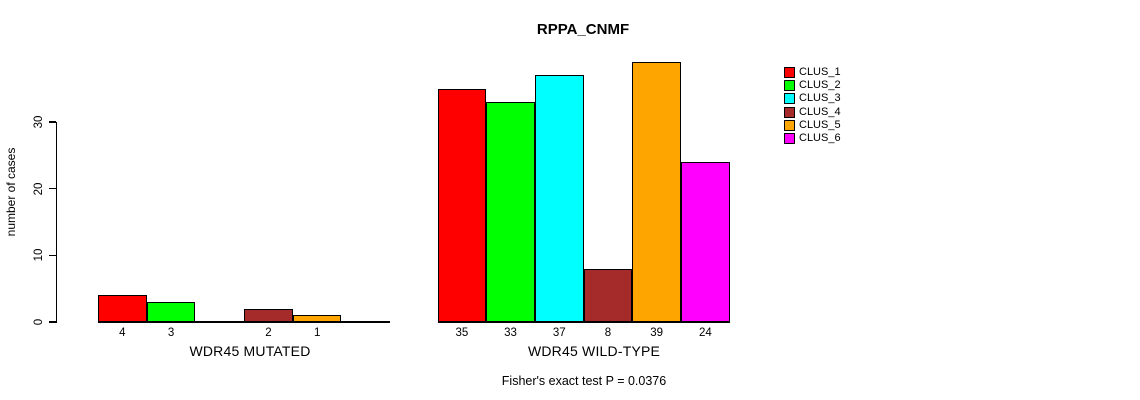  I want to click on group-axis-label: WDR45 MUTATED, so click(250, 351).